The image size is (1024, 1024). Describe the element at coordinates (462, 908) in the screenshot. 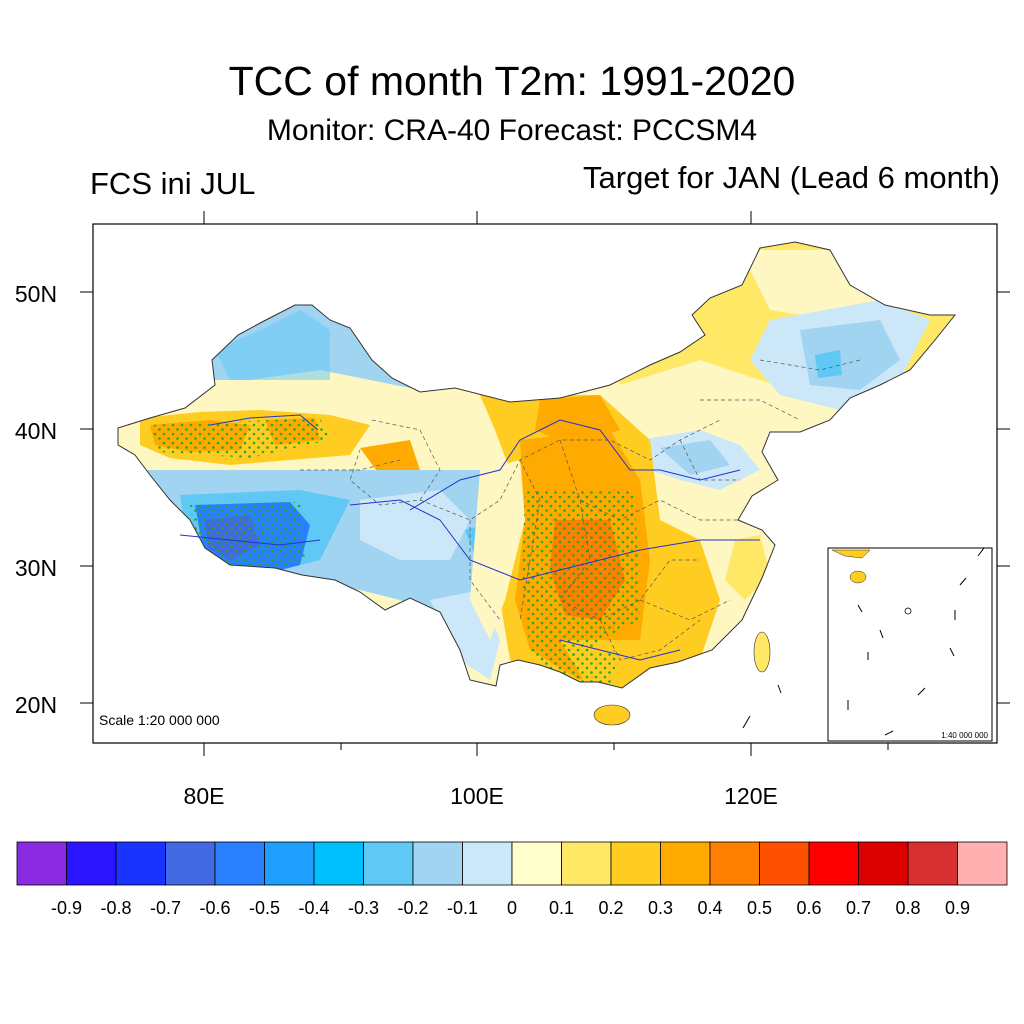

I see `colorbar-tick-label: -0.1` at that location.